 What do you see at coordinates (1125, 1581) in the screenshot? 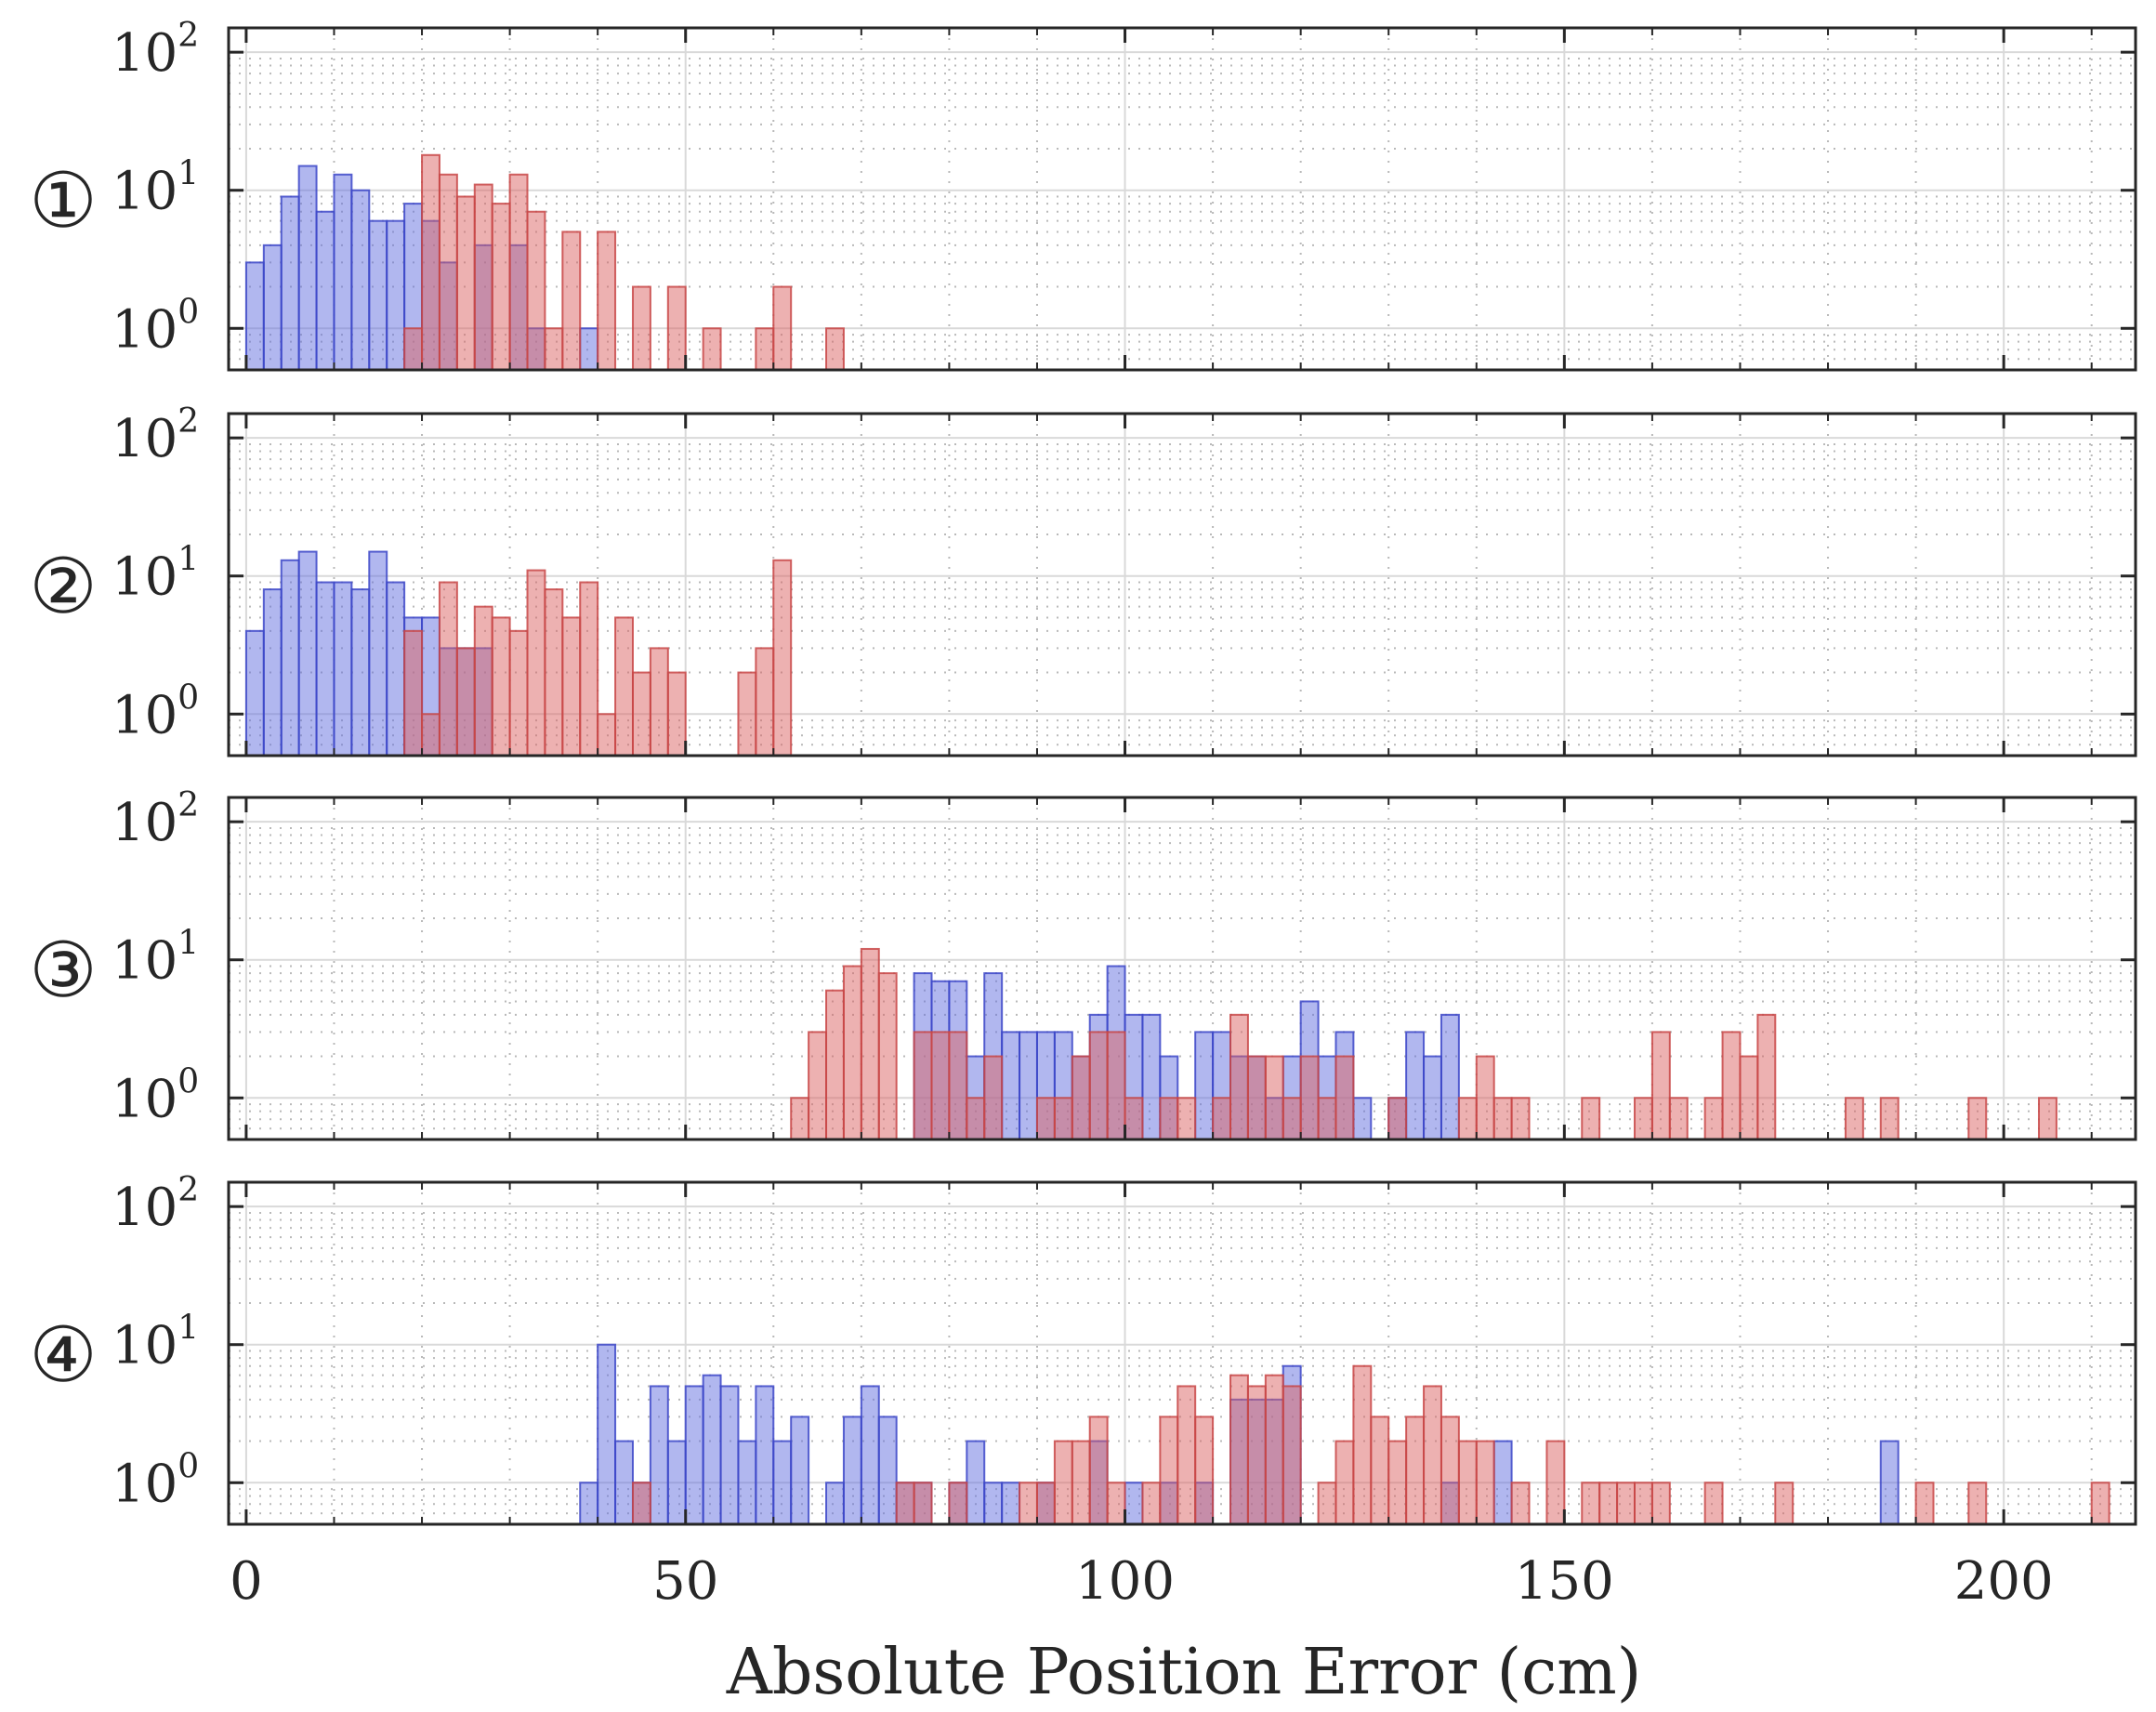
I see `x-tick-label: 100` at bounding box center [1125, 1581].